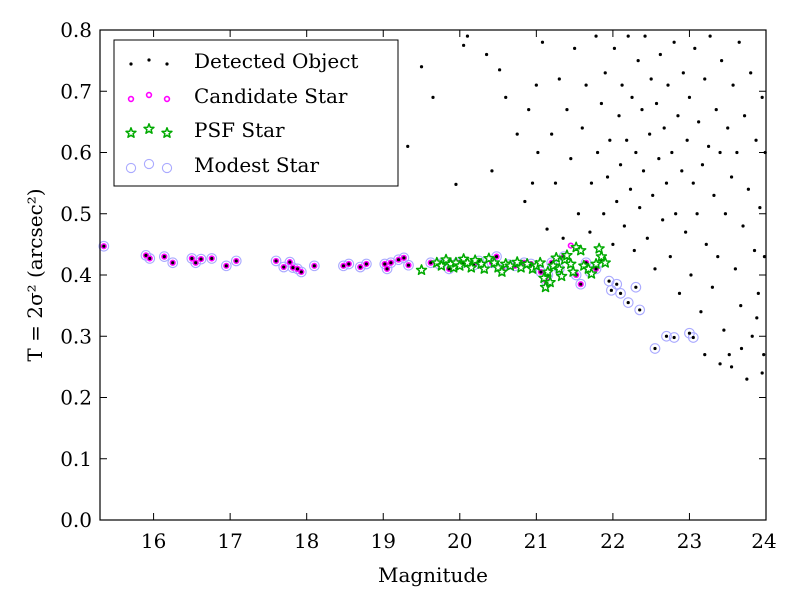 The height and width of the screenshot is (600, 800). Describe the element at coordinates (76, 520) in the screenshot. I see `y-tick-label: 0.0` at that location.